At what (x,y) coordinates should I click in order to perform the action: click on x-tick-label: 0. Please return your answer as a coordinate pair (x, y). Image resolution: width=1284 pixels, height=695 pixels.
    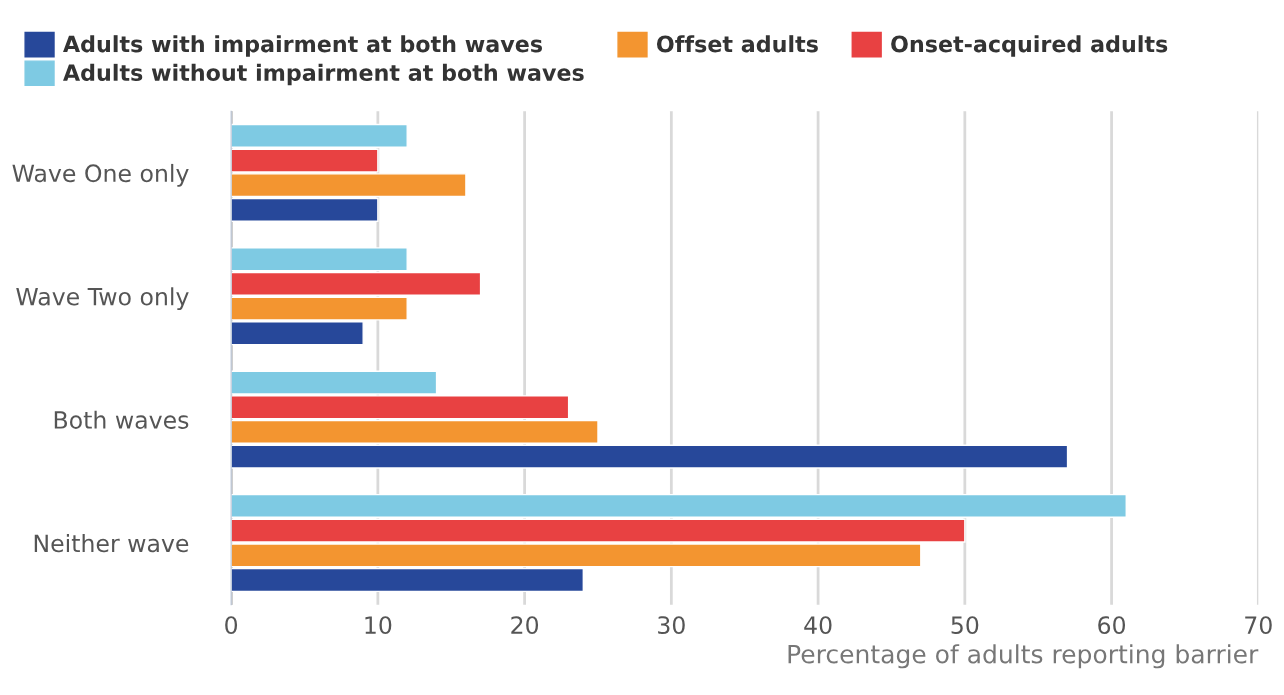
    Looking at the image, I should click on (231, 625).